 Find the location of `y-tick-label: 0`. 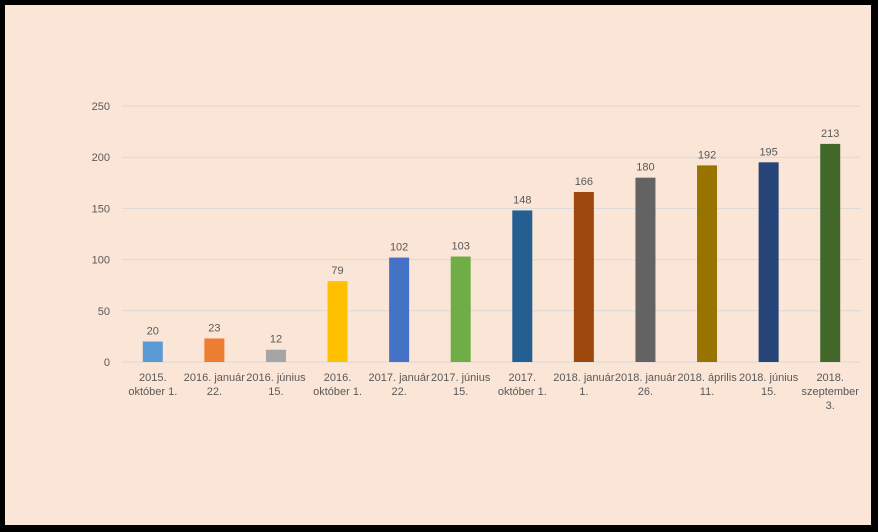

y-tick-label: 0 is located at coordinates (107, 363).